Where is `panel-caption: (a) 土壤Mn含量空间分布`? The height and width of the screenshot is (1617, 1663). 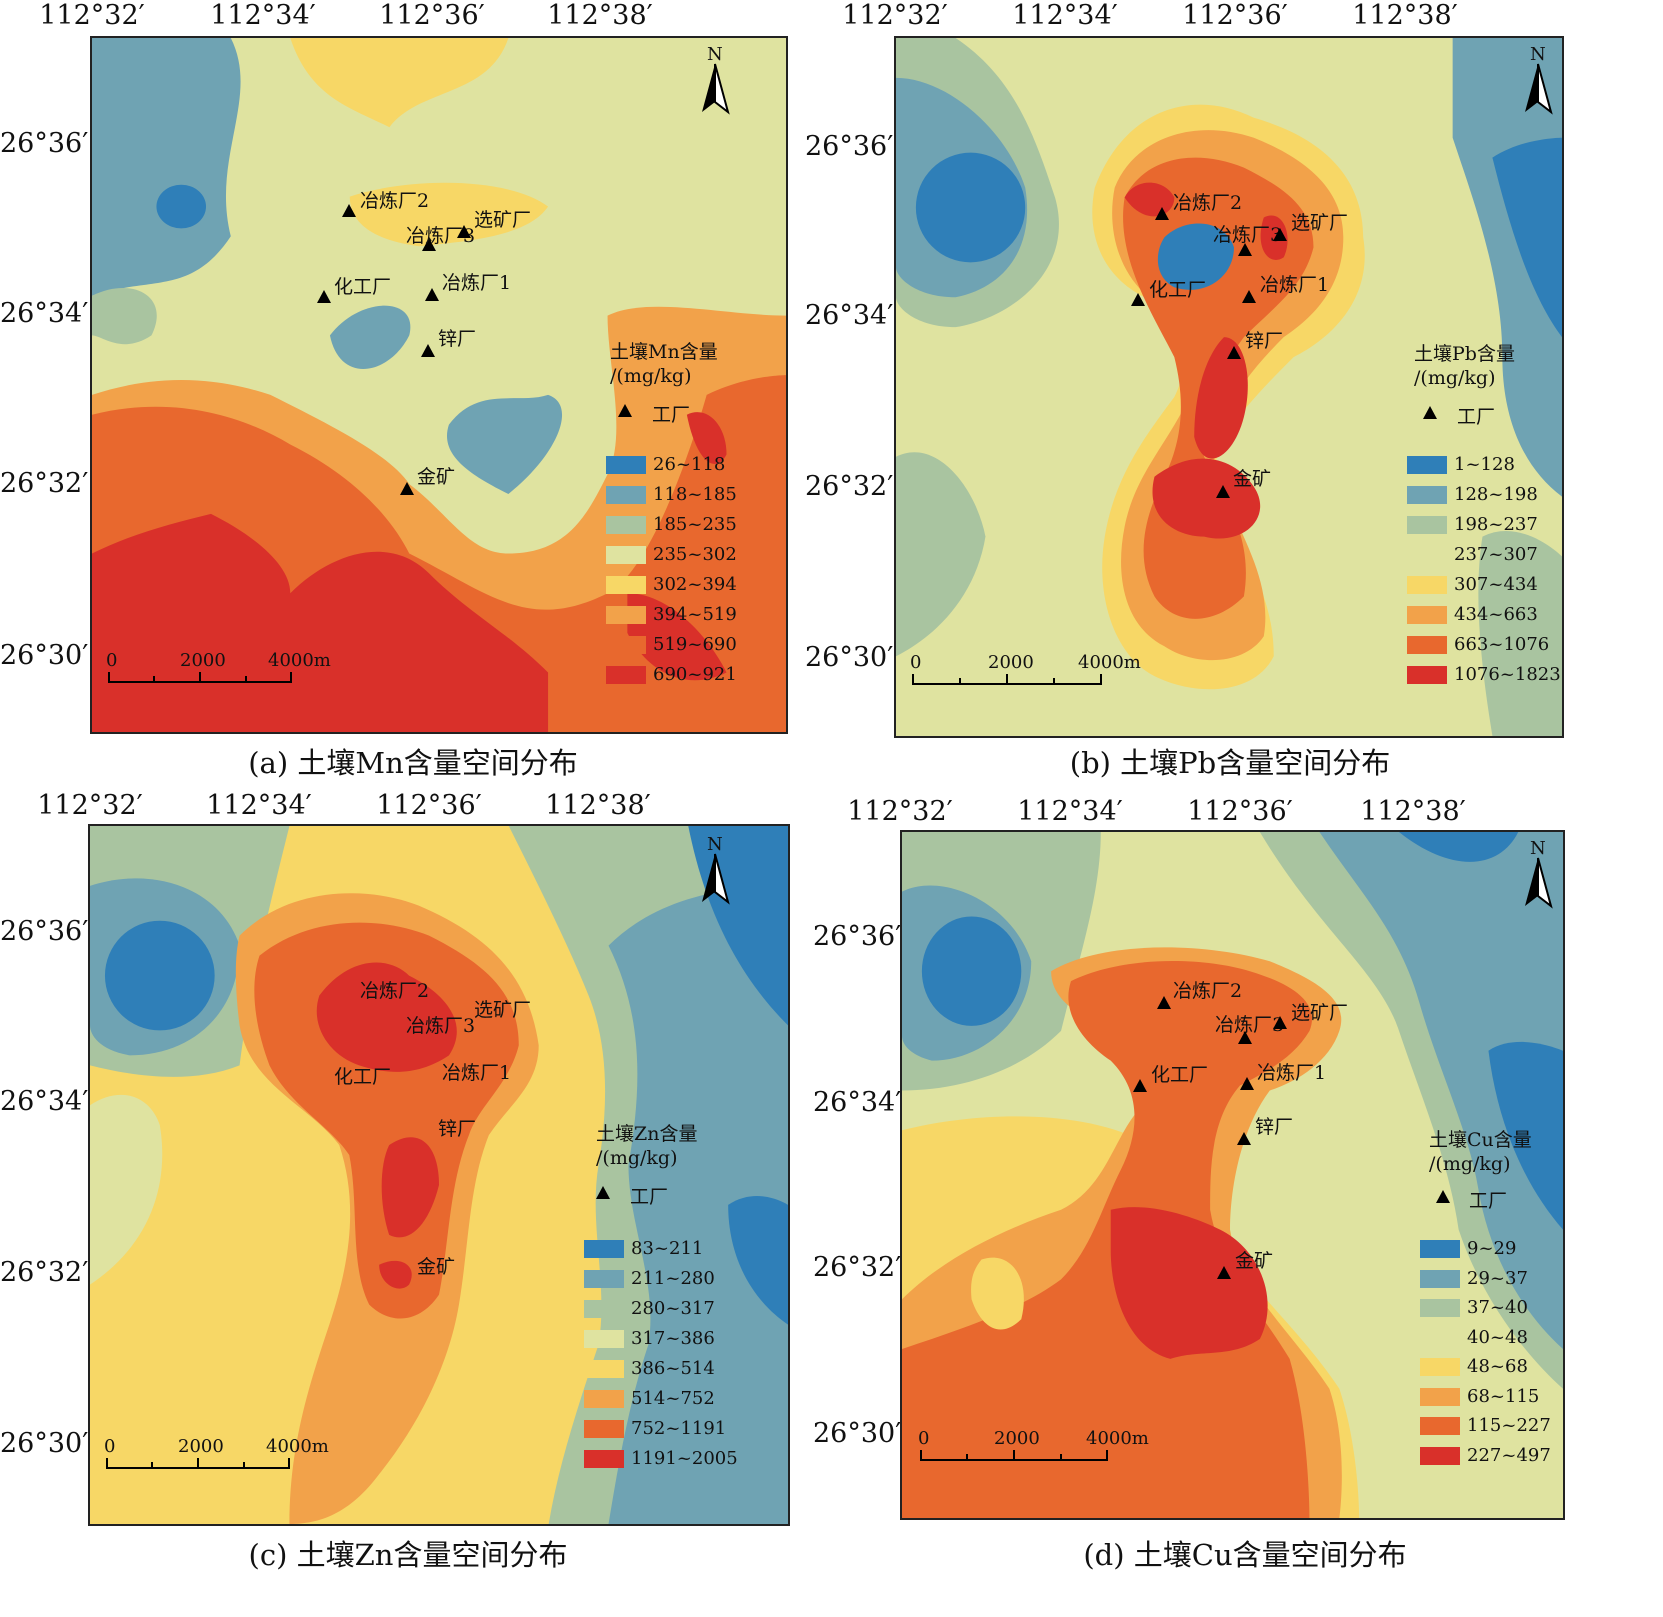
panel-caption: (a) 土壤Mn含量空间分布 is located at coordinates (413, 763).